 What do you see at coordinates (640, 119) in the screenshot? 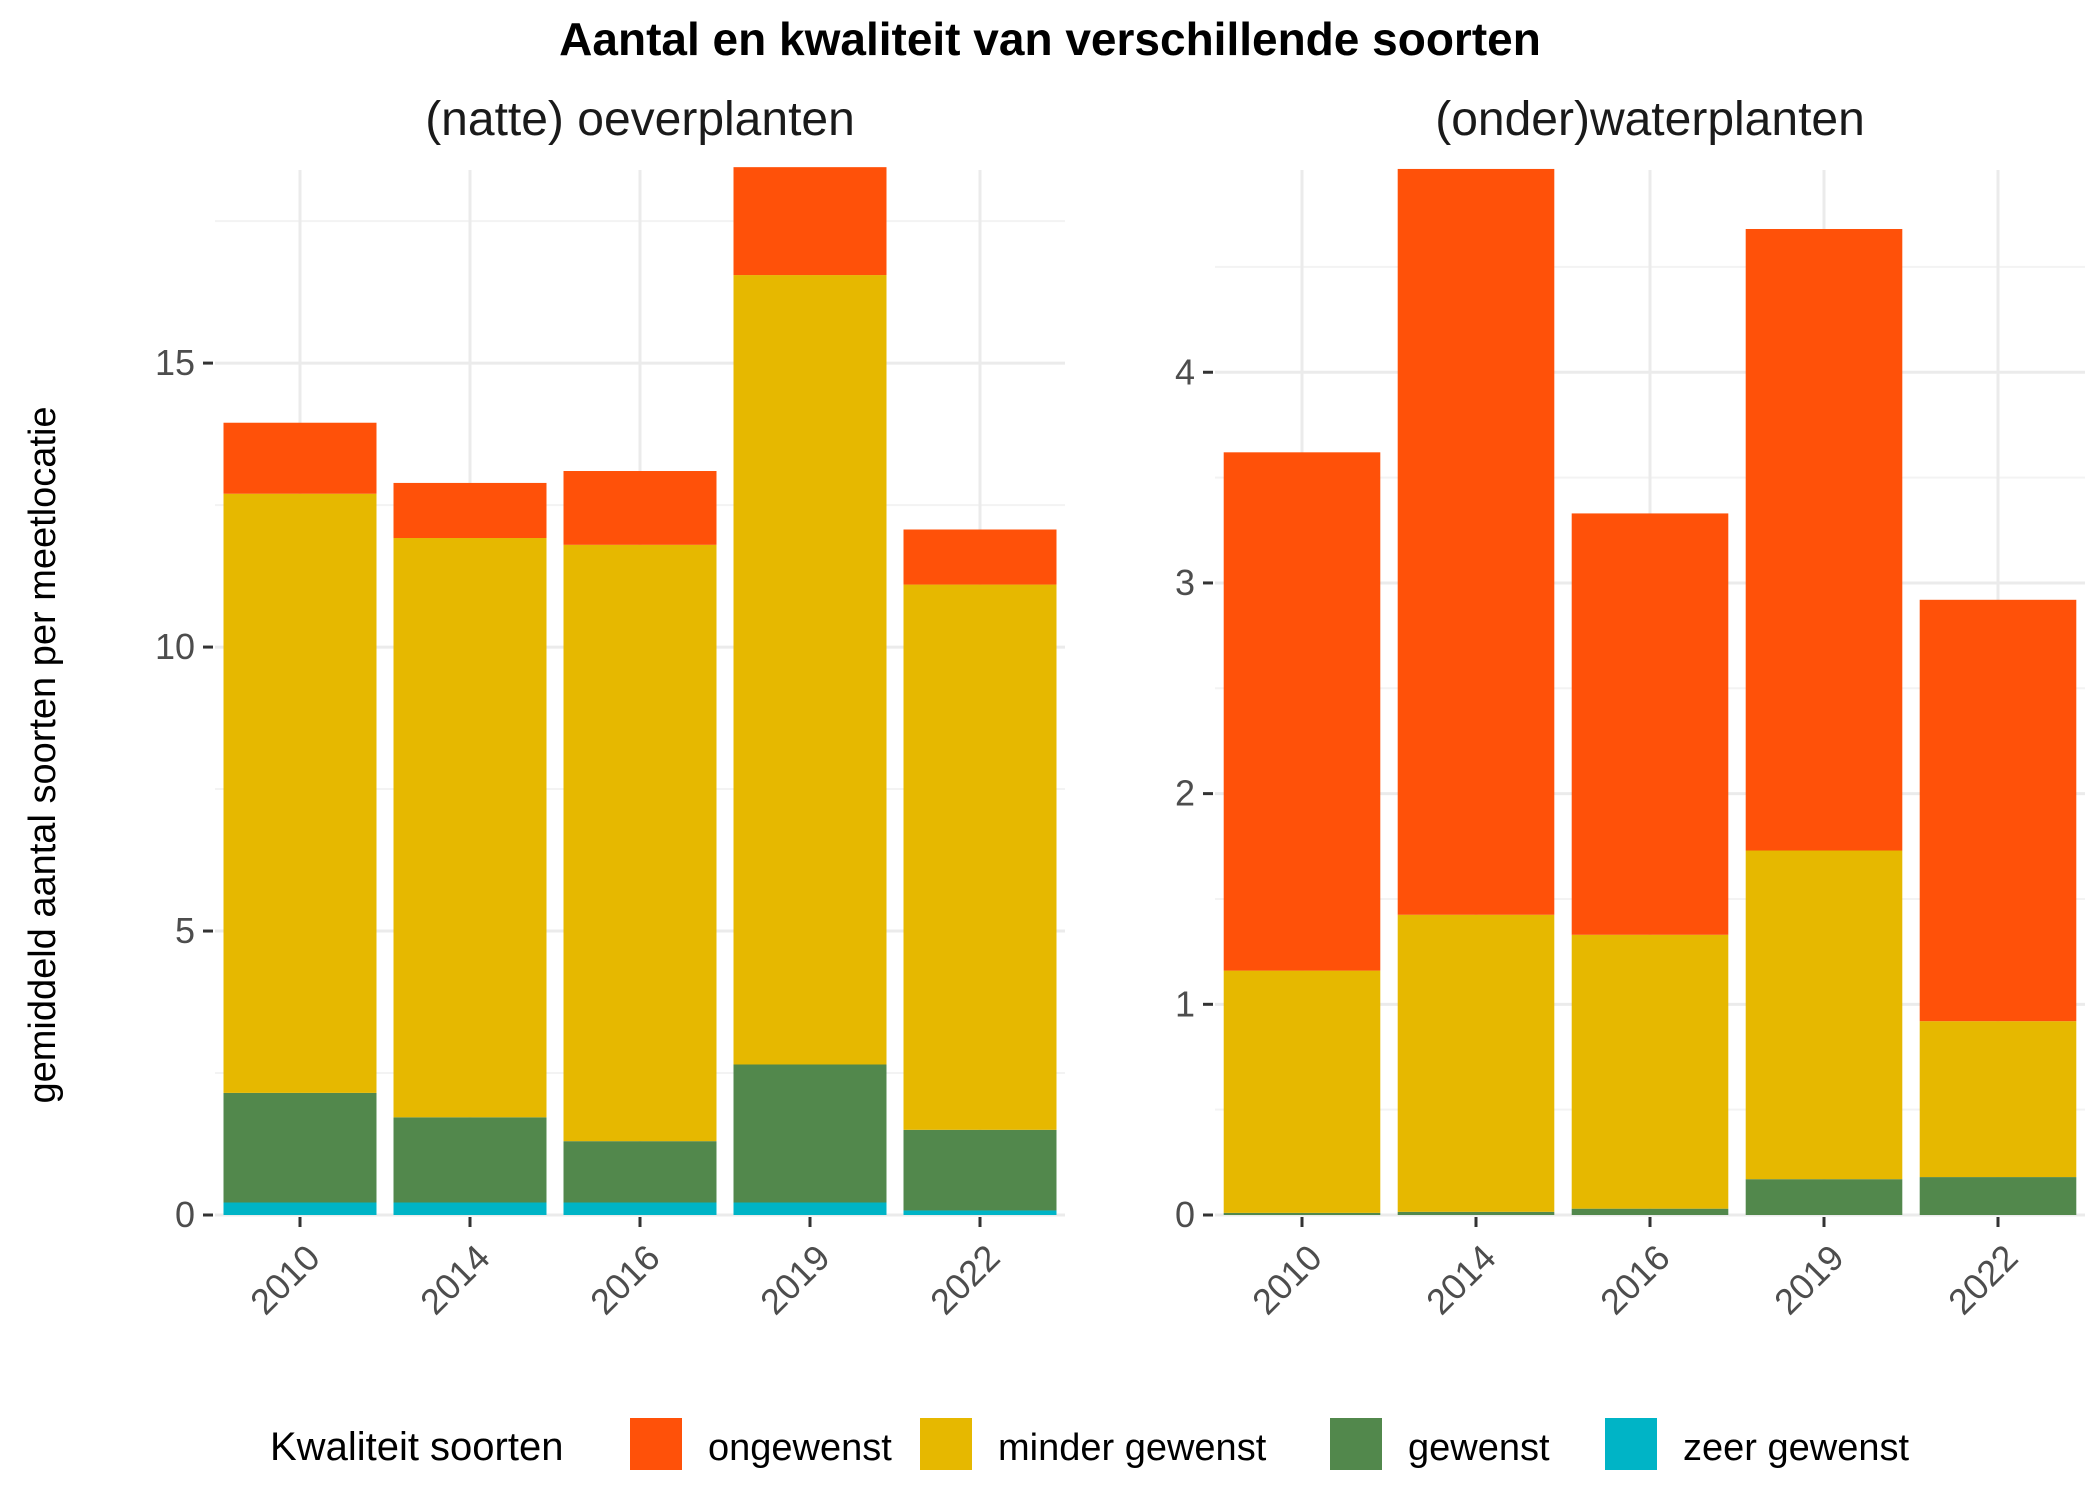
I see `facet-title: (natte) oeverplanten` at bounding box center [640, 119].